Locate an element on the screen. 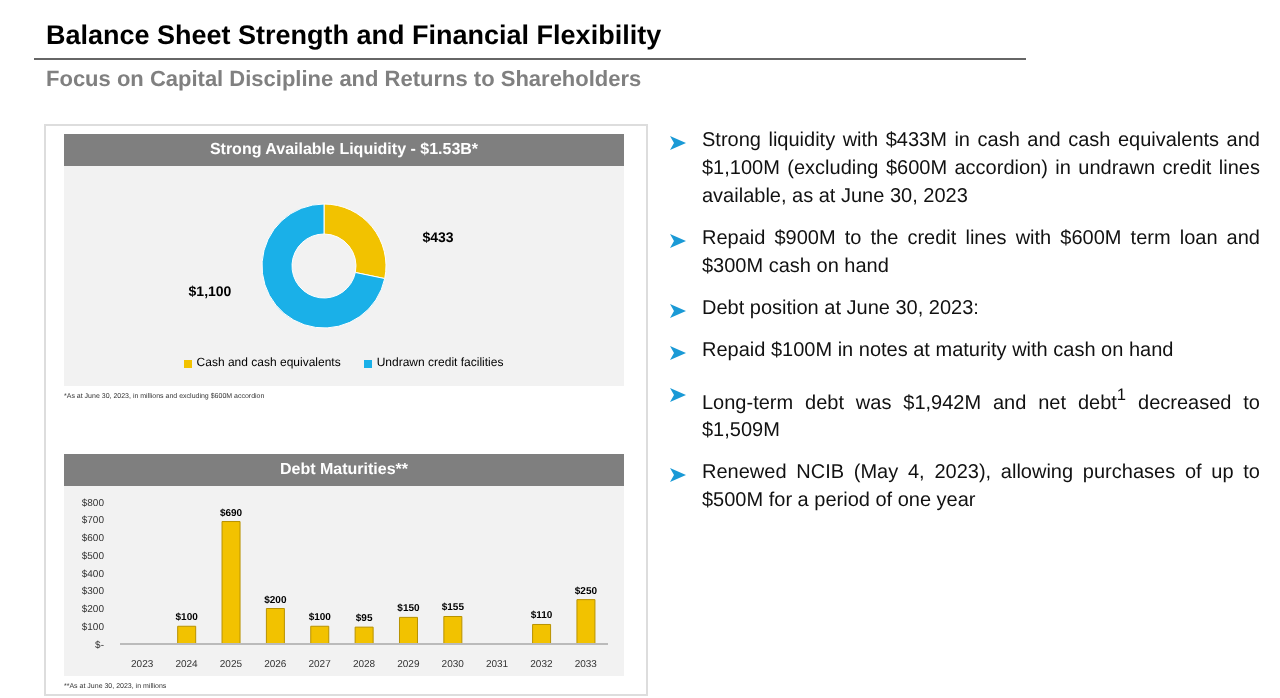 The image size is (1280, 698). chart-title: Strong Available Liquidity - $1.53B* is located at coordinates (344, 150).